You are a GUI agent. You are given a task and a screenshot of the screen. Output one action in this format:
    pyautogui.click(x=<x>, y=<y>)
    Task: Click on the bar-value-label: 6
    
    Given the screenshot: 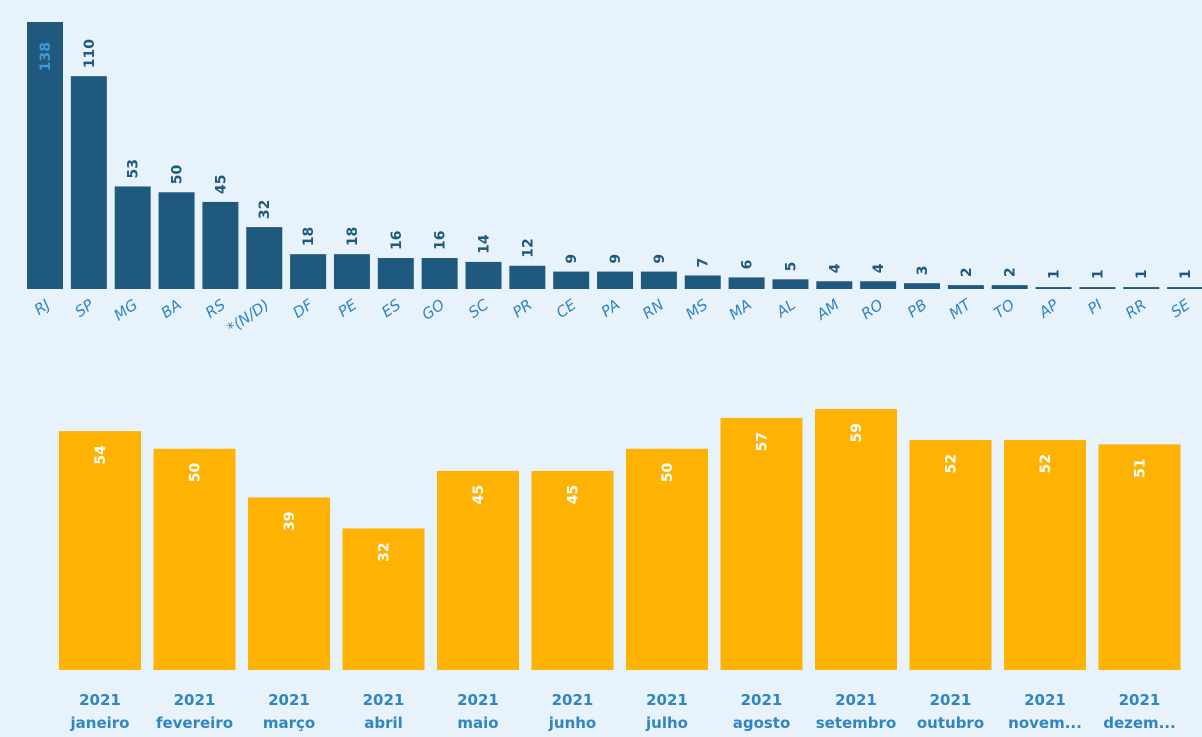 What is the action you would take?
    pyautogui.click(x=748, y=265)
    